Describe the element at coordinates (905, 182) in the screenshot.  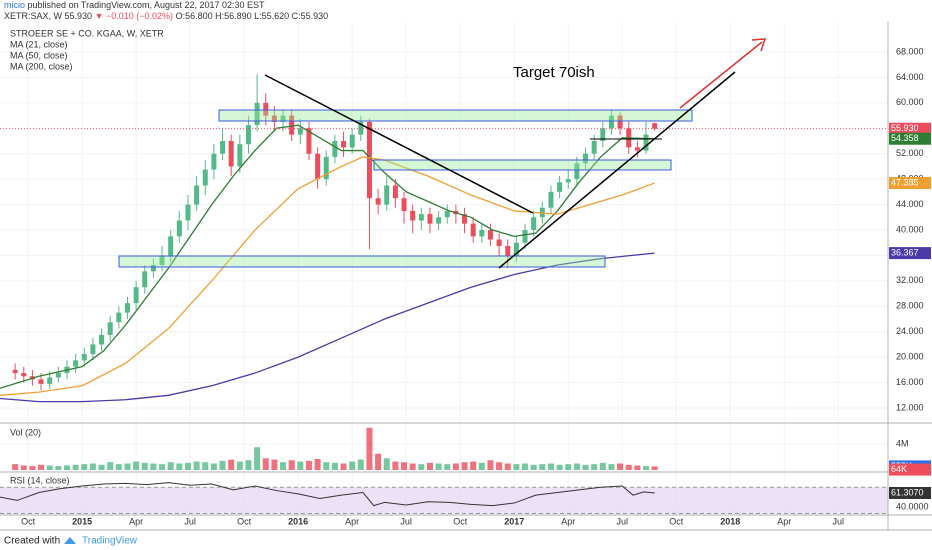
I see `price-badge-label: 47.385` at that location.